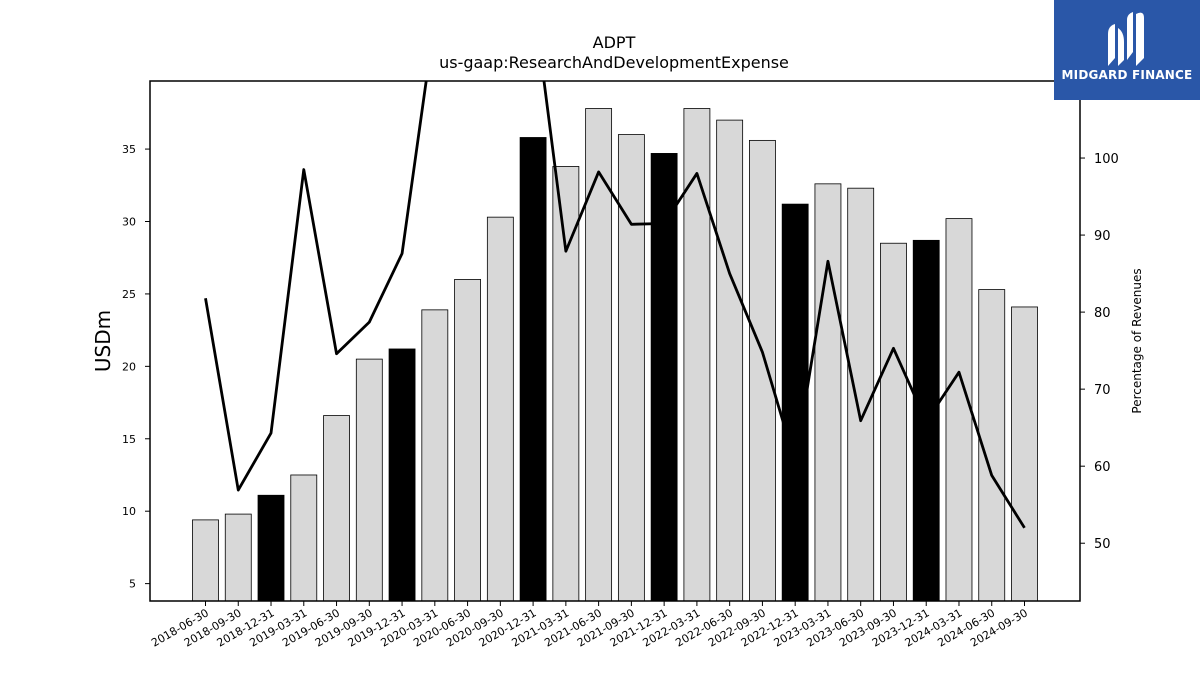 Image resolution: width=1200 pixels, height=675 pixels. I want to click on y-tick-label: 25, so click(129, 294).